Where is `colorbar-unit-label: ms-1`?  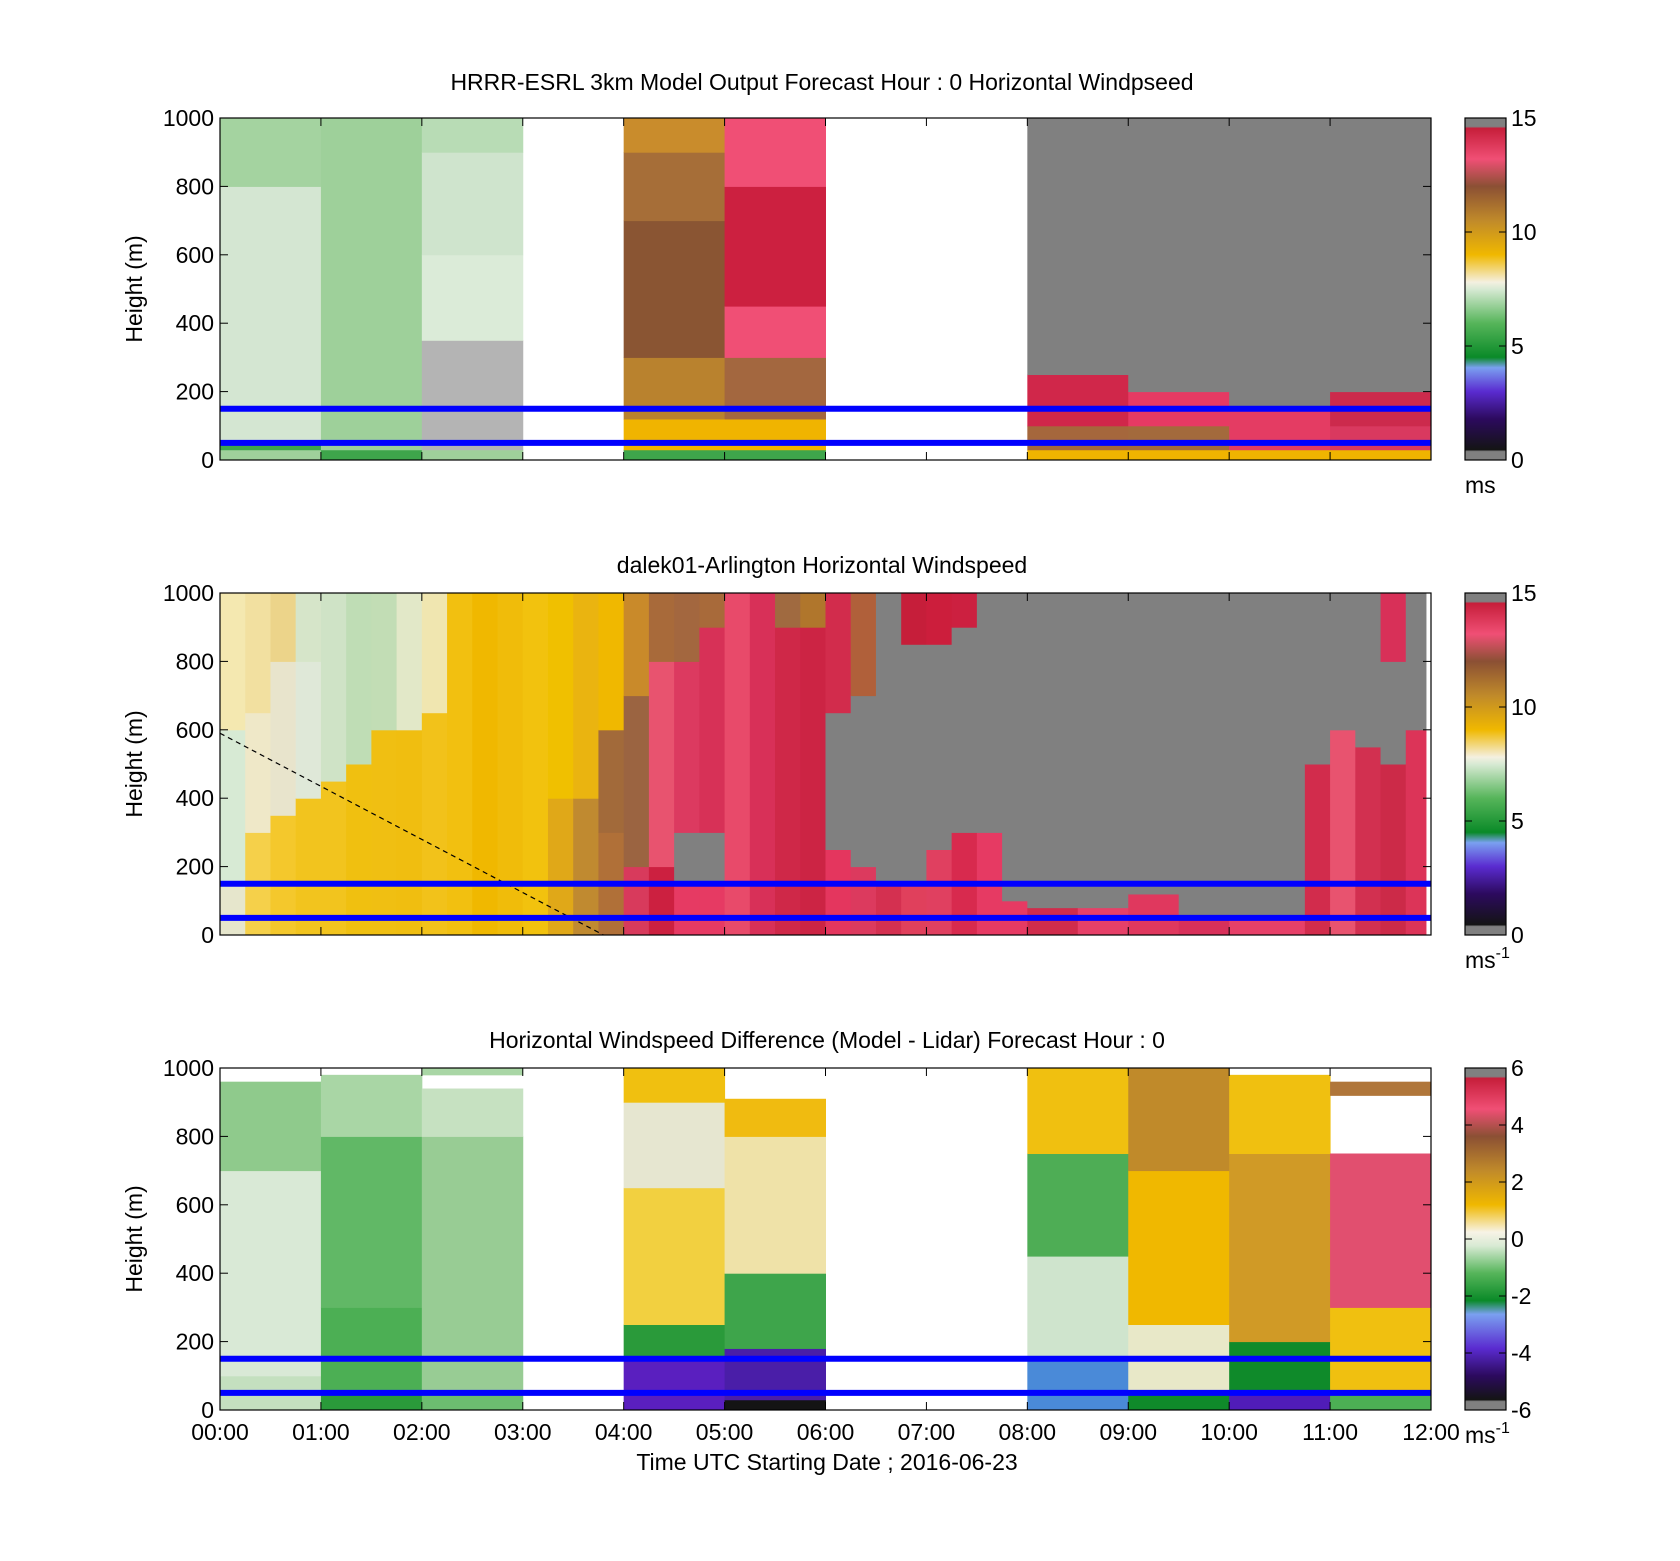
colorbar-unit-label: ms-1 is located at coordinates (1487, 1434).